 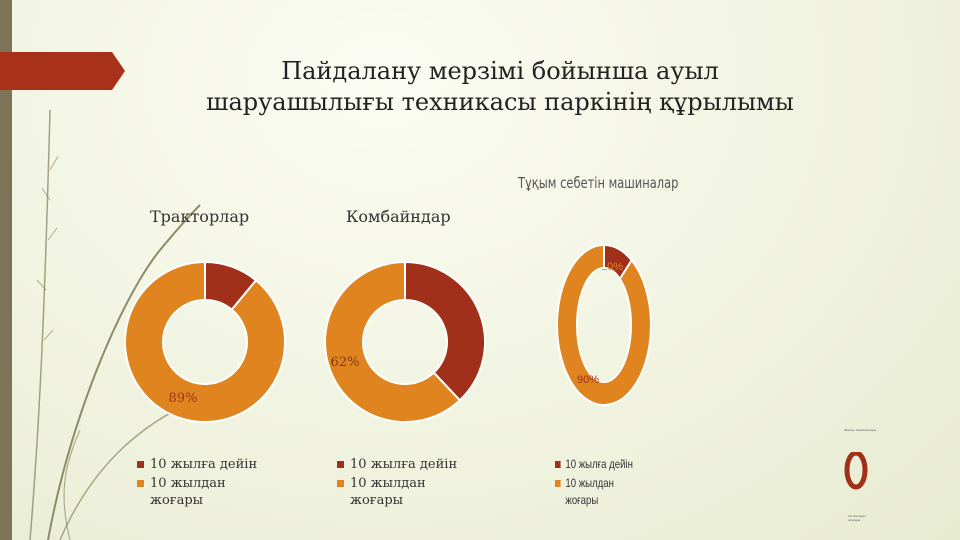 I want to click on data-label: 90%, so click(x=588, y=380).